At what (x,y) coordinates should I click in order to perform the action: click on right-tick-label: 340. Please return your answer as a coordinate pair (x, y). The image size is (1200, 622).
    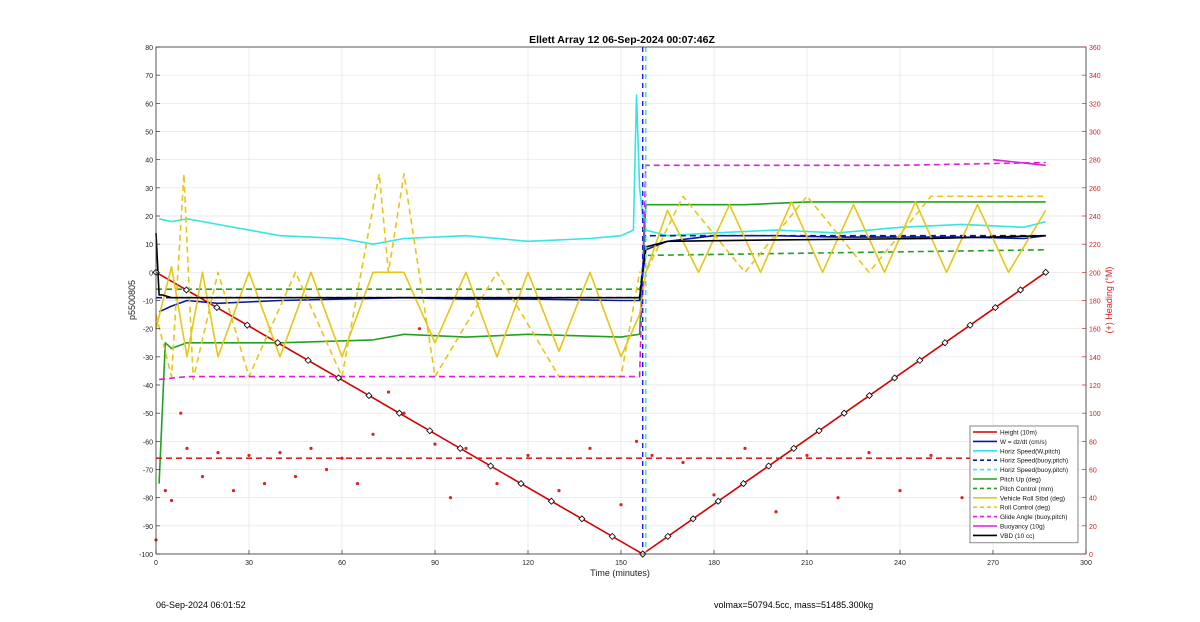
    Looking at the image, I should click on (1095, 76).